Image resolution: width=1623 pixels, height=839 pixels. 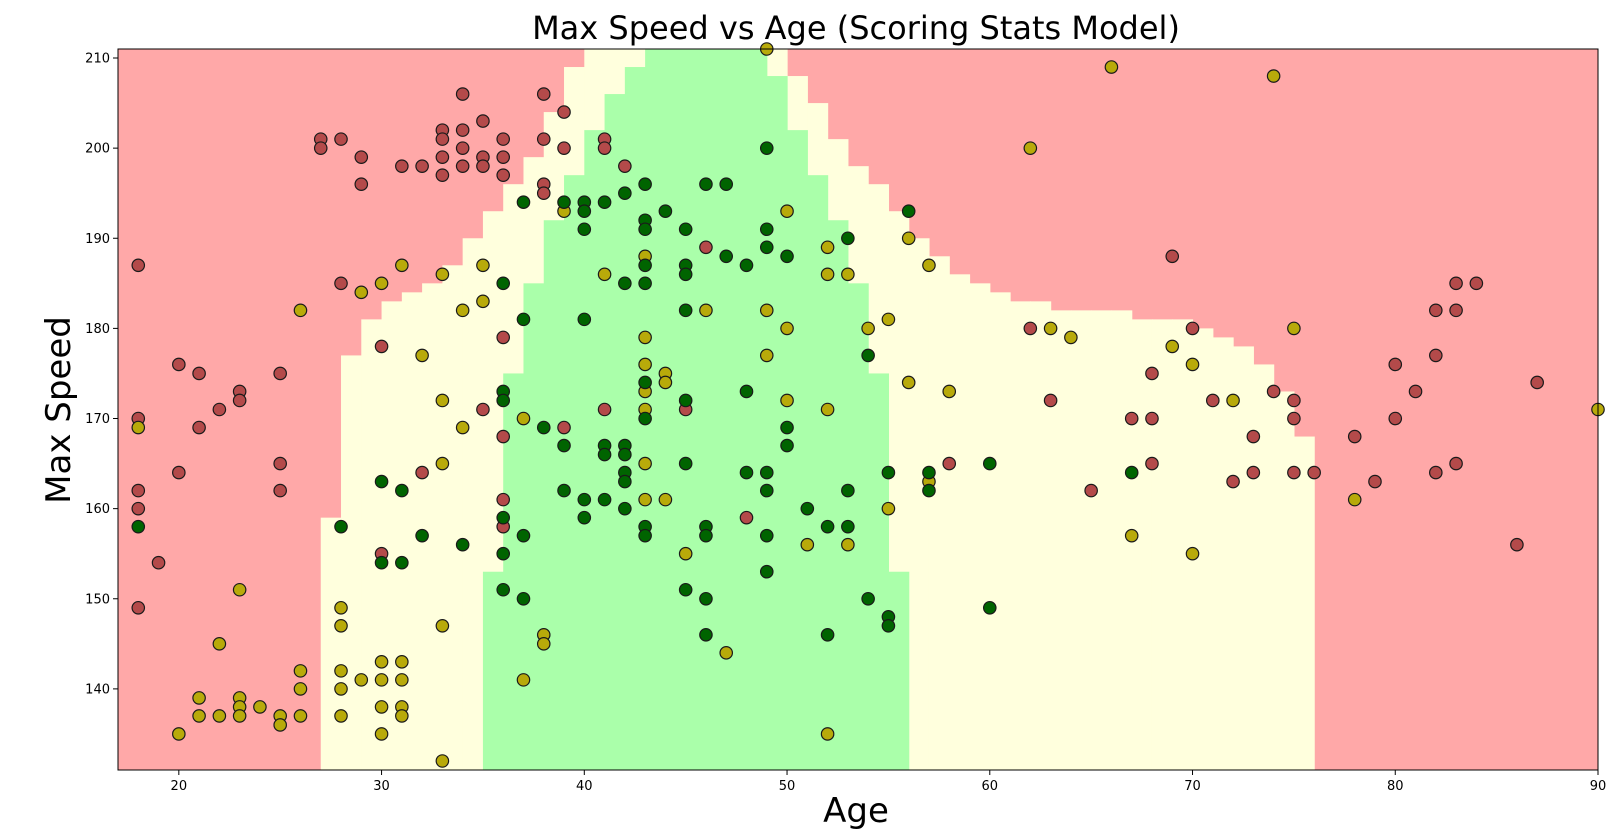 I want to click on x-tick-label: 80, so click(x=1395, y=786).